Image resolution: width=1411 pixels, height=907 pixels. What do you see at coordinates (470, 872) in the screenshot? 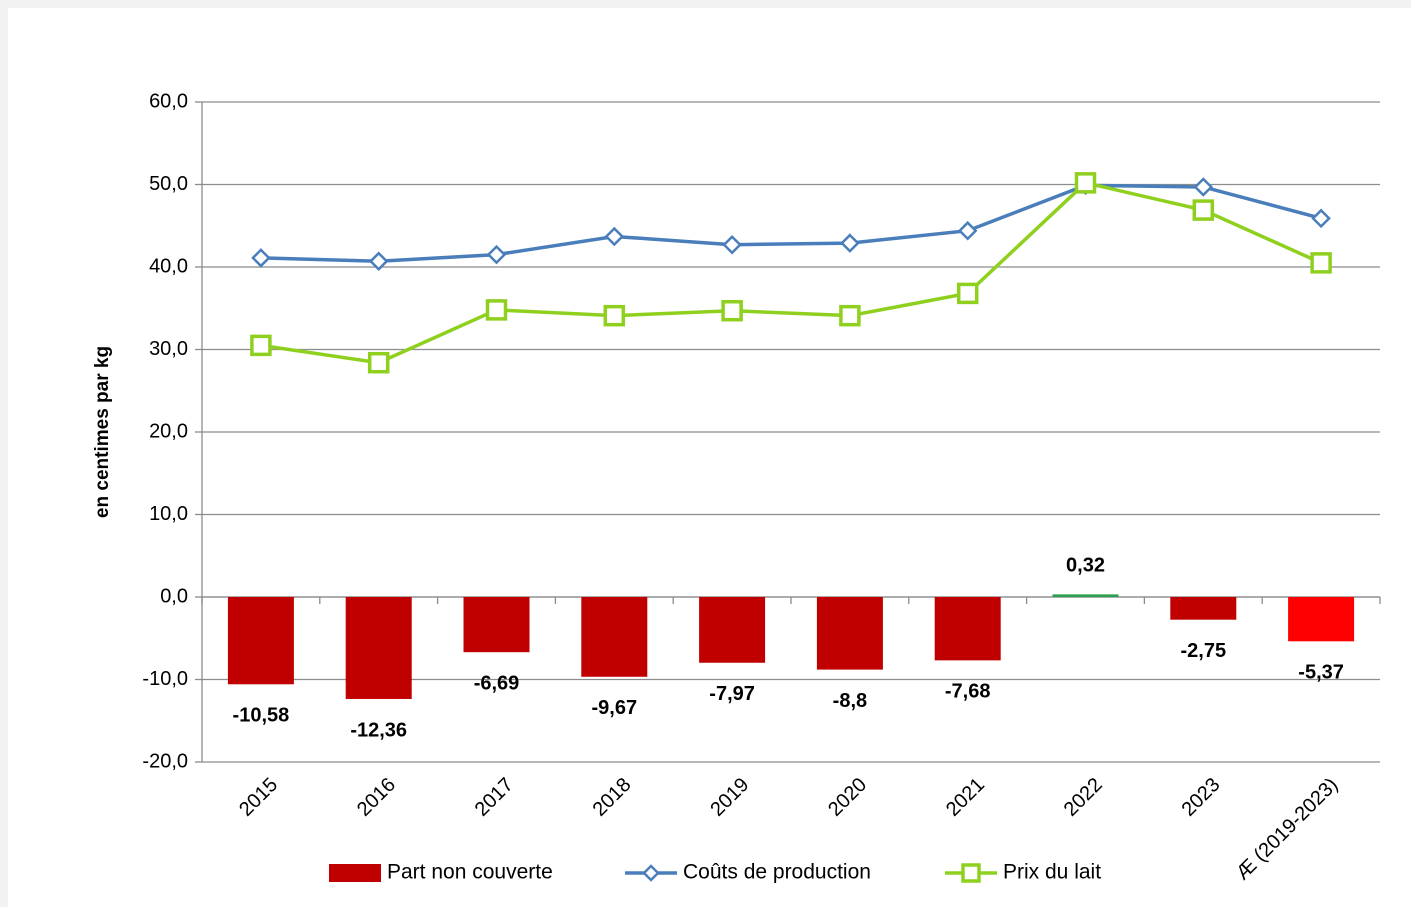
I see `legend-label: Part non couverte` at bounding box center [470, 872].